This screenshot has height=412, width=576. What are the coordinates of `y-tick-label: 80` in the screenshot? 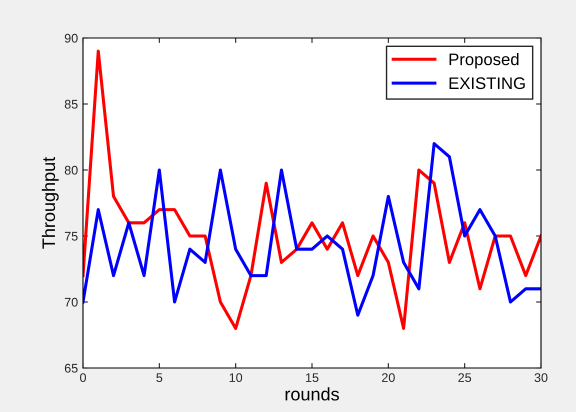 It's located at (71, 170).